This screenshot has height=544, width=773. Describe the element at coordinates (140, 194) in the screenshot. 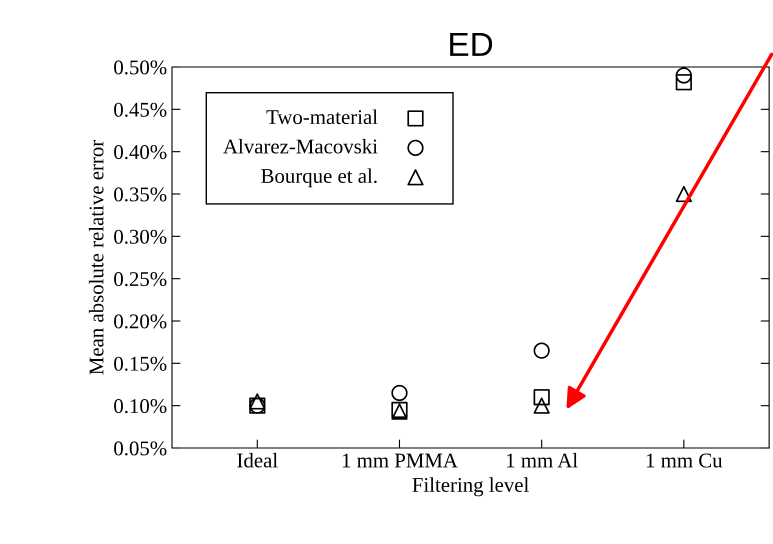

I see `y-tick-label: 0.35%` at that location.